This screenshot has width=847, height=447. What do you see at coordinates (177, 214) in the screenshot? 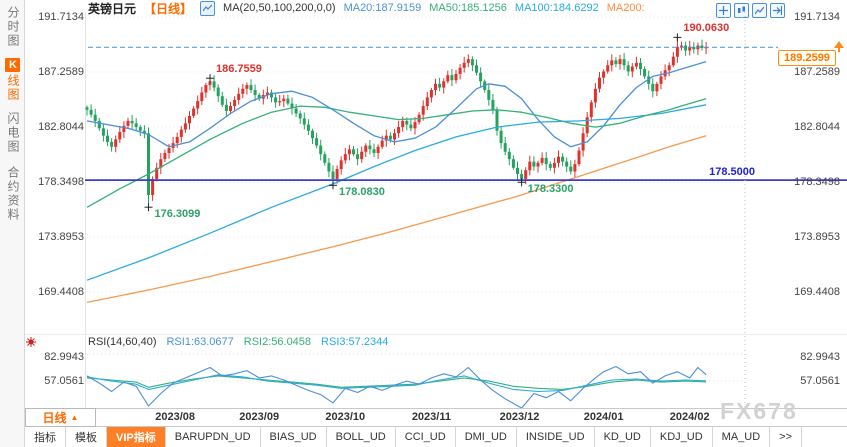
I see `chart-annotation: 176.3099` at bounding box center [177, 214].